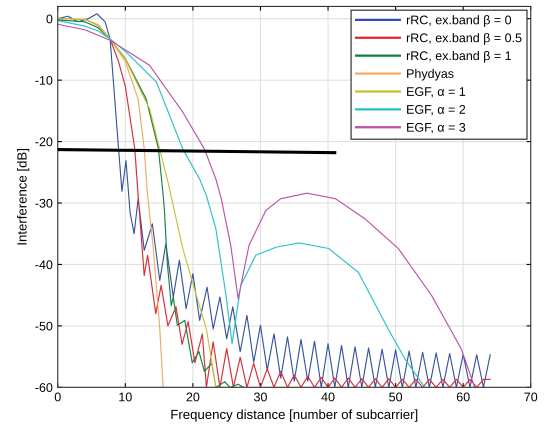 The image size is (550, 428). Describe the element at coordinates (395, 397) in the screenshot. I see `x-tick-label: 50` at that location.